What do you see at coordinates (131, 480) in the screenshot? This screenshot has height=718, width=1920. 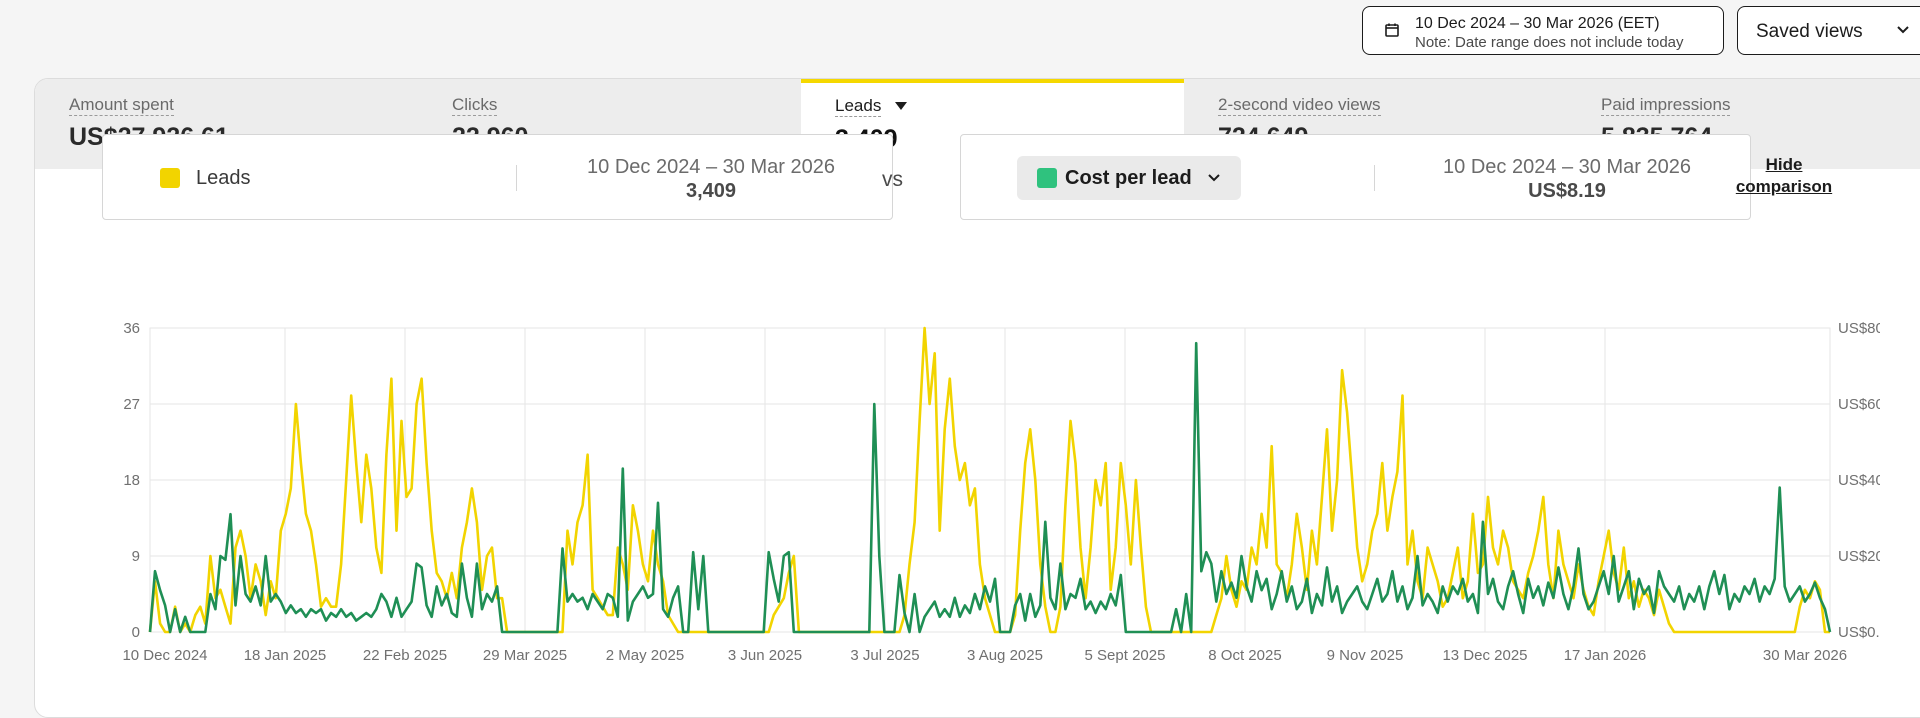 I see `y-left-tick-label: 18` at bounding box center [131, 480].